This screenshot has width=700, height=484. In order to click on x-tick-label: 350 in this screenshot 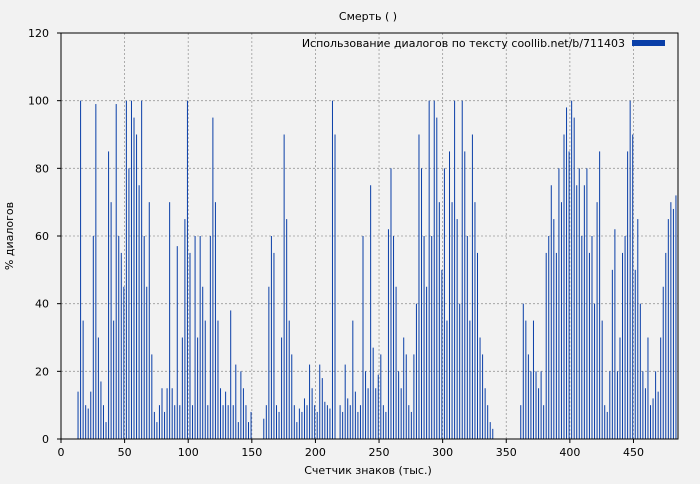, I will do `click(506, 452)`.